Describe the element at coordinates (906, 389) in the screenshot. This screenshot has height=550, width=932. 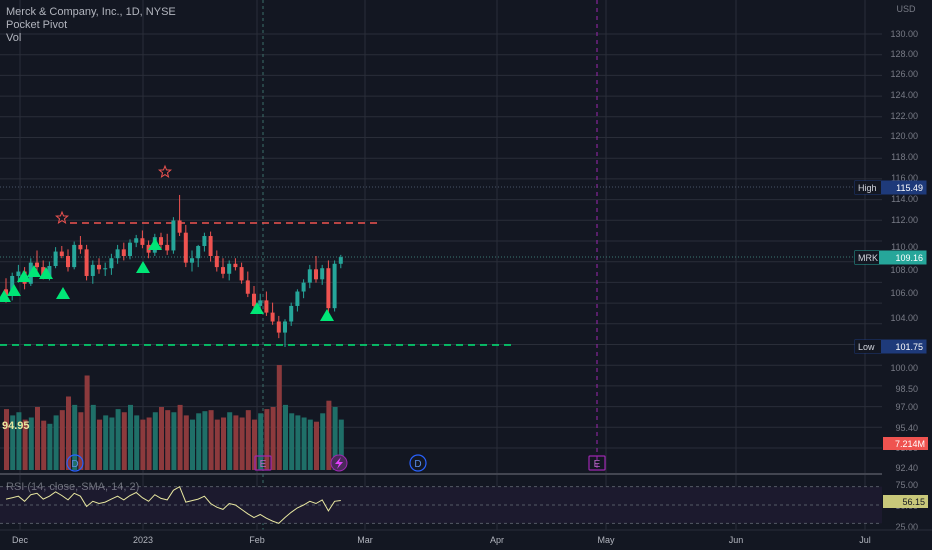
I see `price-tick-label: 98.50` at that location.